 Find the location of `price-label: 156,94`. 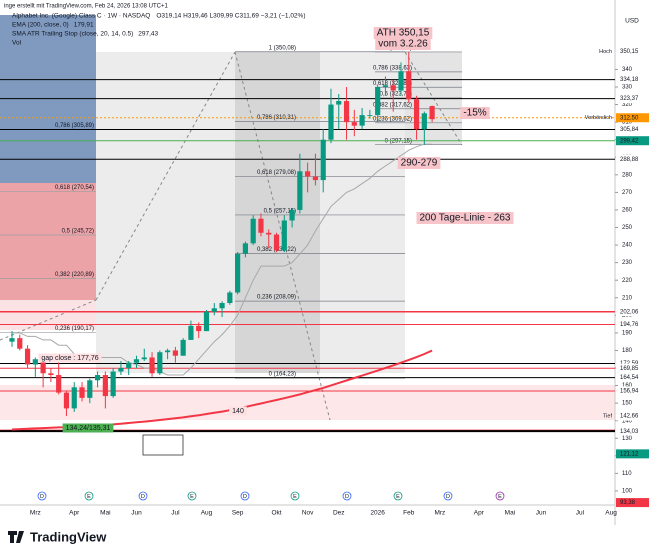

price-label: 156,94 is located at coordinates (629, 392).